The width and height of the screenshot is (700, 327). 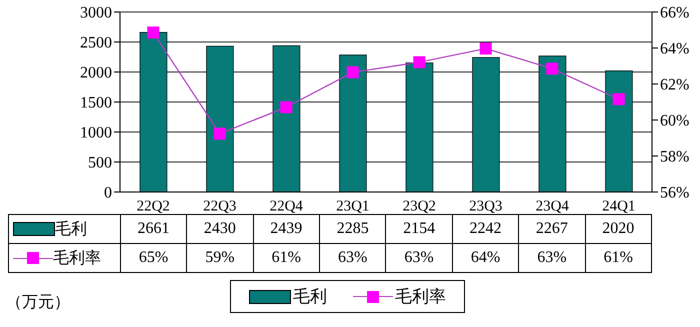 I want to click on x-tick-label: 24Q1, so click(x=619, y=206).